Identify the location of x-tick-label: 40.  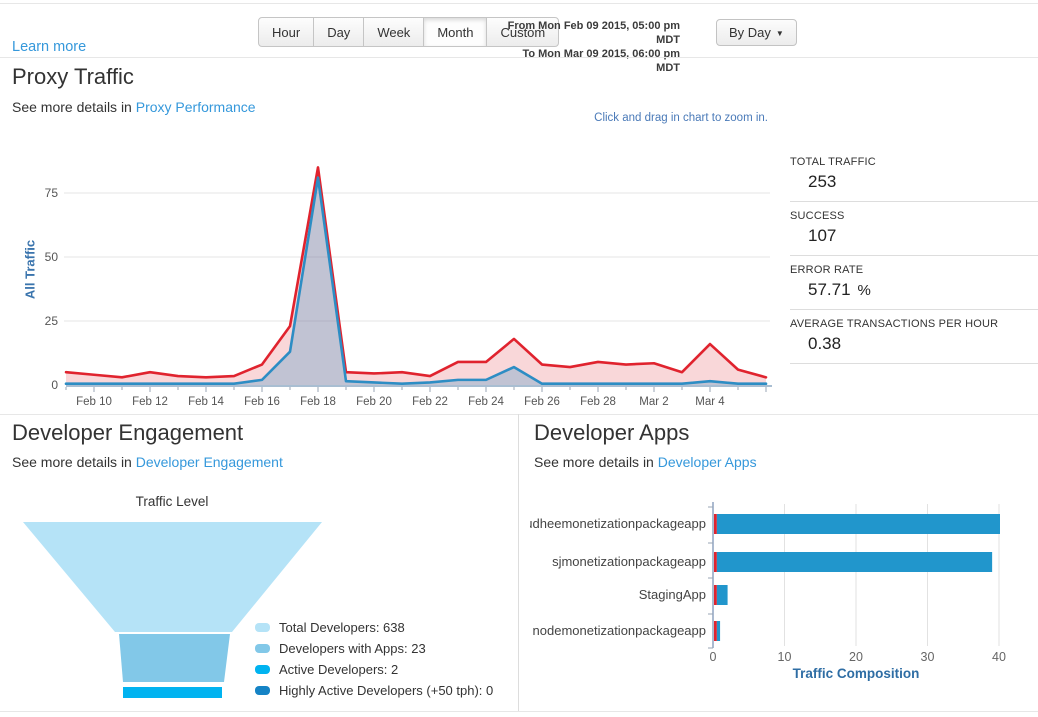
(999, 657).